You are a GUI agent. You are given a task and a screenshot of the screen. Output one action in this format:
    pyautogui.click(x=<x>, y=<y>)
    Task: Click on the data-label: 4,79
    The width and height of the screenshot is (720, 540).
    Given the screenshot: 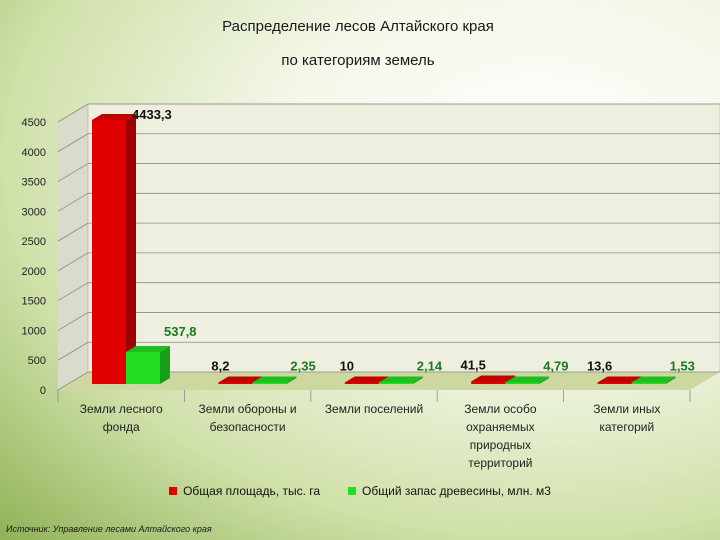 What is the action you would take?
    pyautogui.click(x=555, y=366)
    